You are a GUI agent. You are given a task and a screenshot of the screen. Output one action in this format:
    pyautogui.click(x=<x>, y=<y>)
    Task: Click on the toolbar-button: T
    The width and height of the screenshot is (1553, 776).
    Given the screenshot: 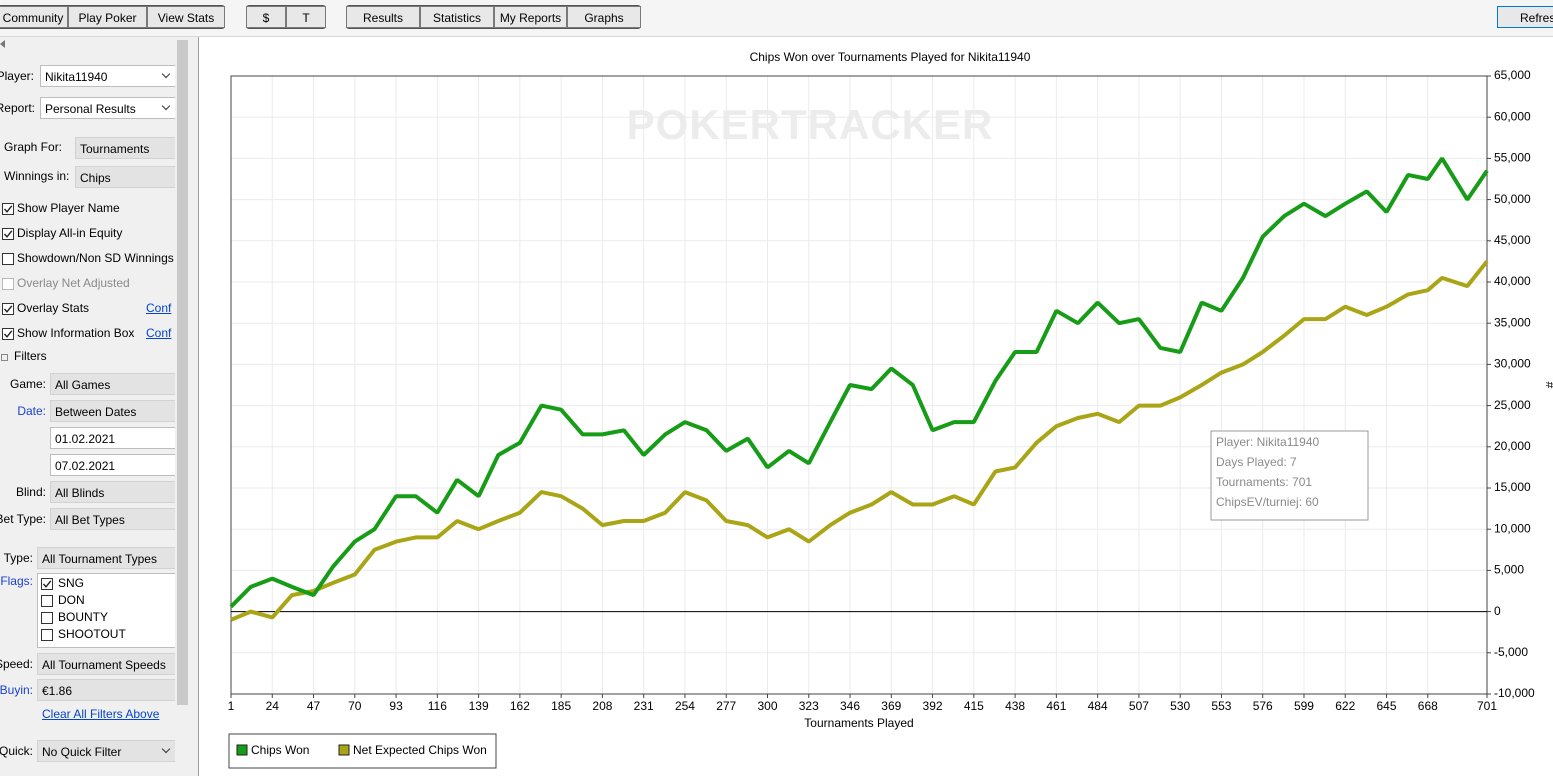 What is the action you would take?
    pyautogui.click(x=306, y=17)
    